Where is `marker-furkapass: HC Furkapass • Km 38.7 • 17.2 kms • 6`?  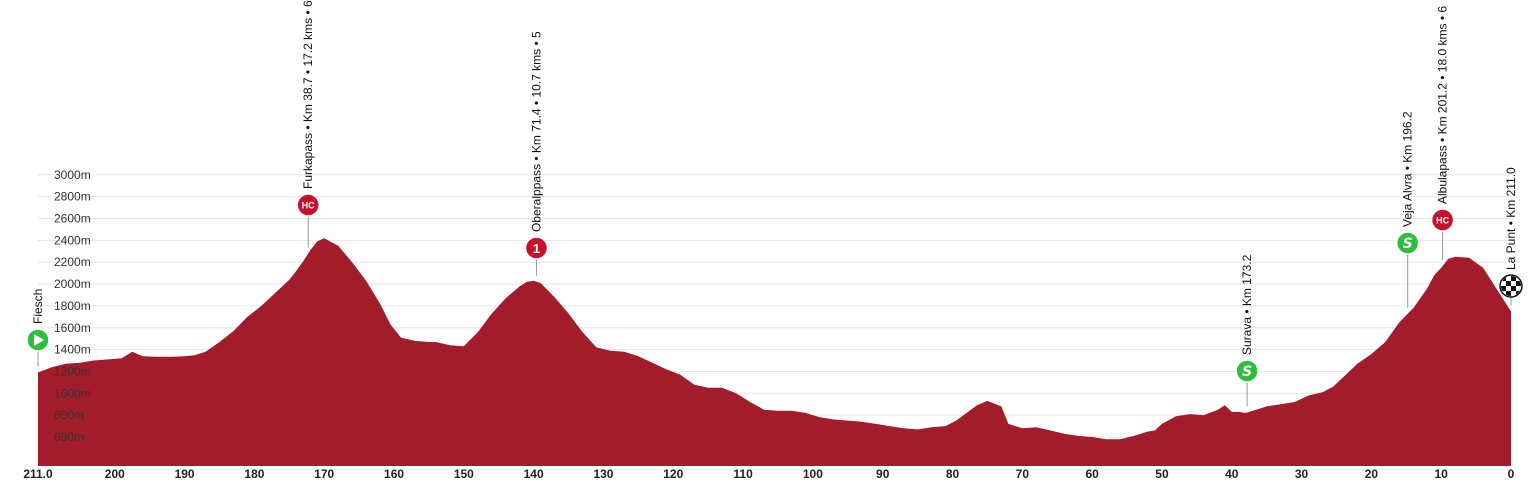 marker-furkapass: HC Furkapass • Km 38.7 • 17.2 kms • 6 is located at coordinates (308, 124).